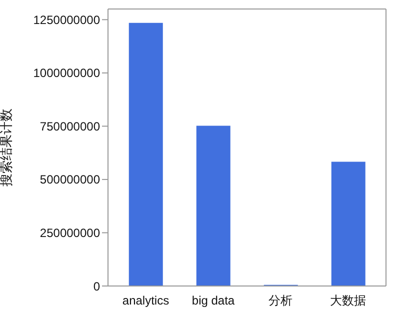 The image size is (396, 315). Describe the element at coordinates (66, 73) in the screenshot. I see `y-tick-label: 1000000000` at that location.